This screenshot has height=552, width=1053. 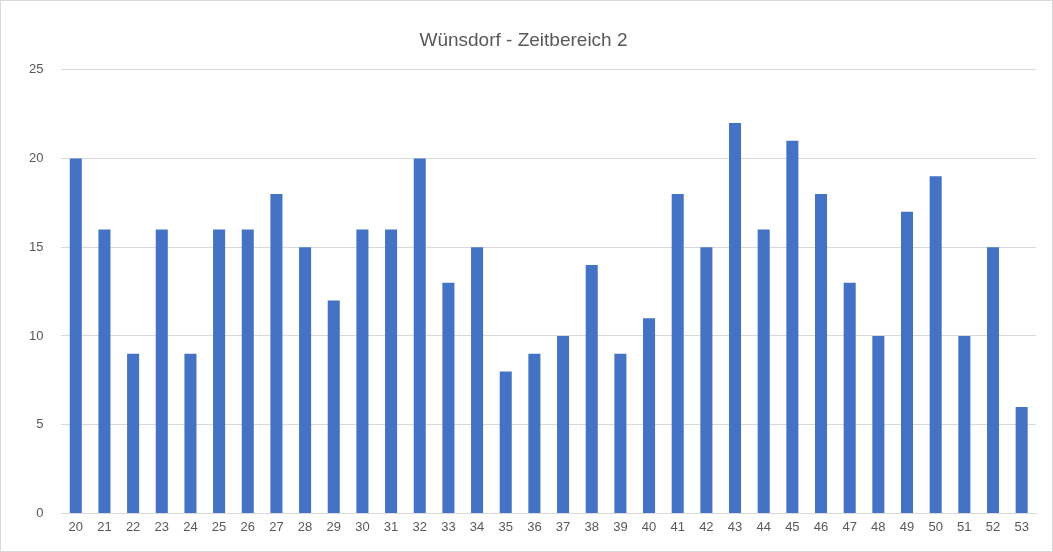 I want to click on x-tick-label: 42, so click(x=706, y=526).